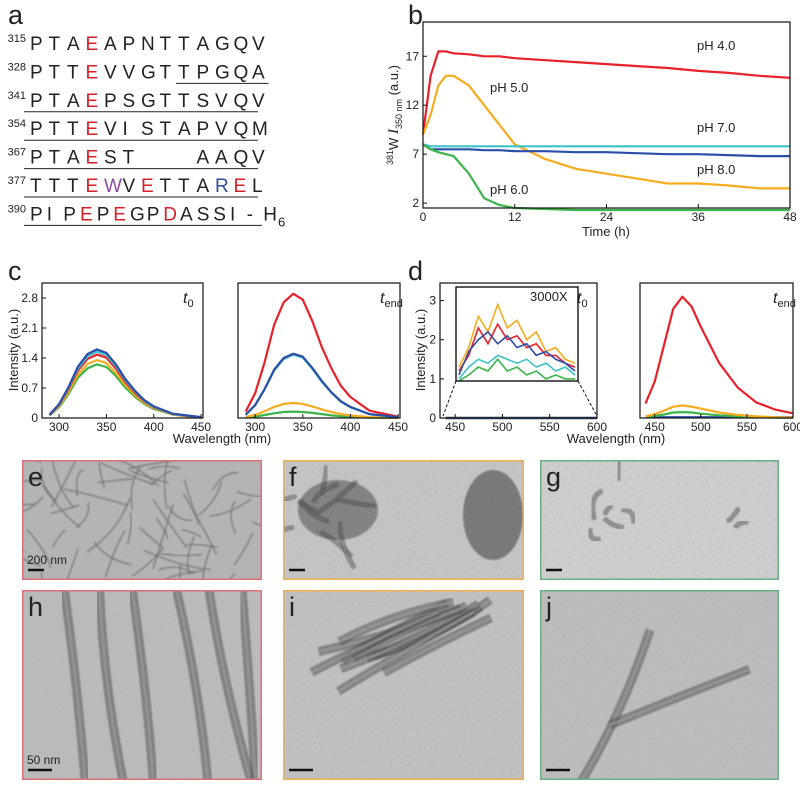 This screenshot has width=800, height=790. What do you see at coordinates (791, 427) in the screenshot?
I see `x-tick-label: 600` at bounding box center [791, 427].